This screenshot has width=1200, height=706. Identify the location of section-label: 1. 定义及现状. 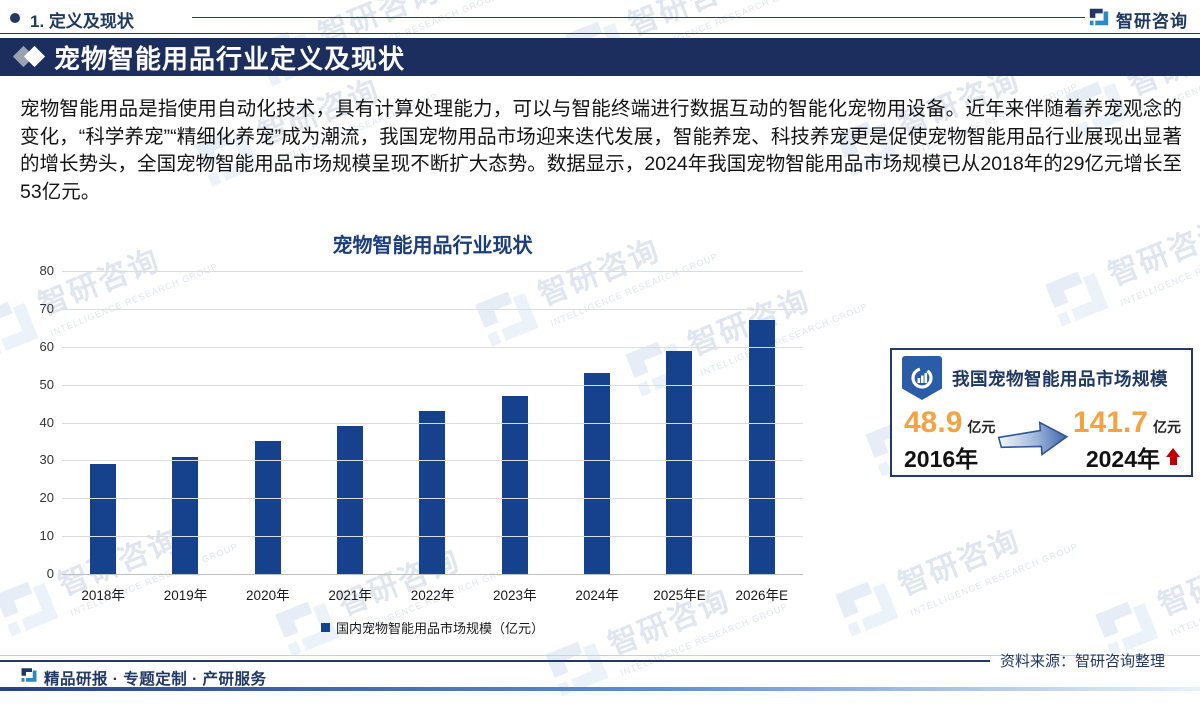
(82, 21).